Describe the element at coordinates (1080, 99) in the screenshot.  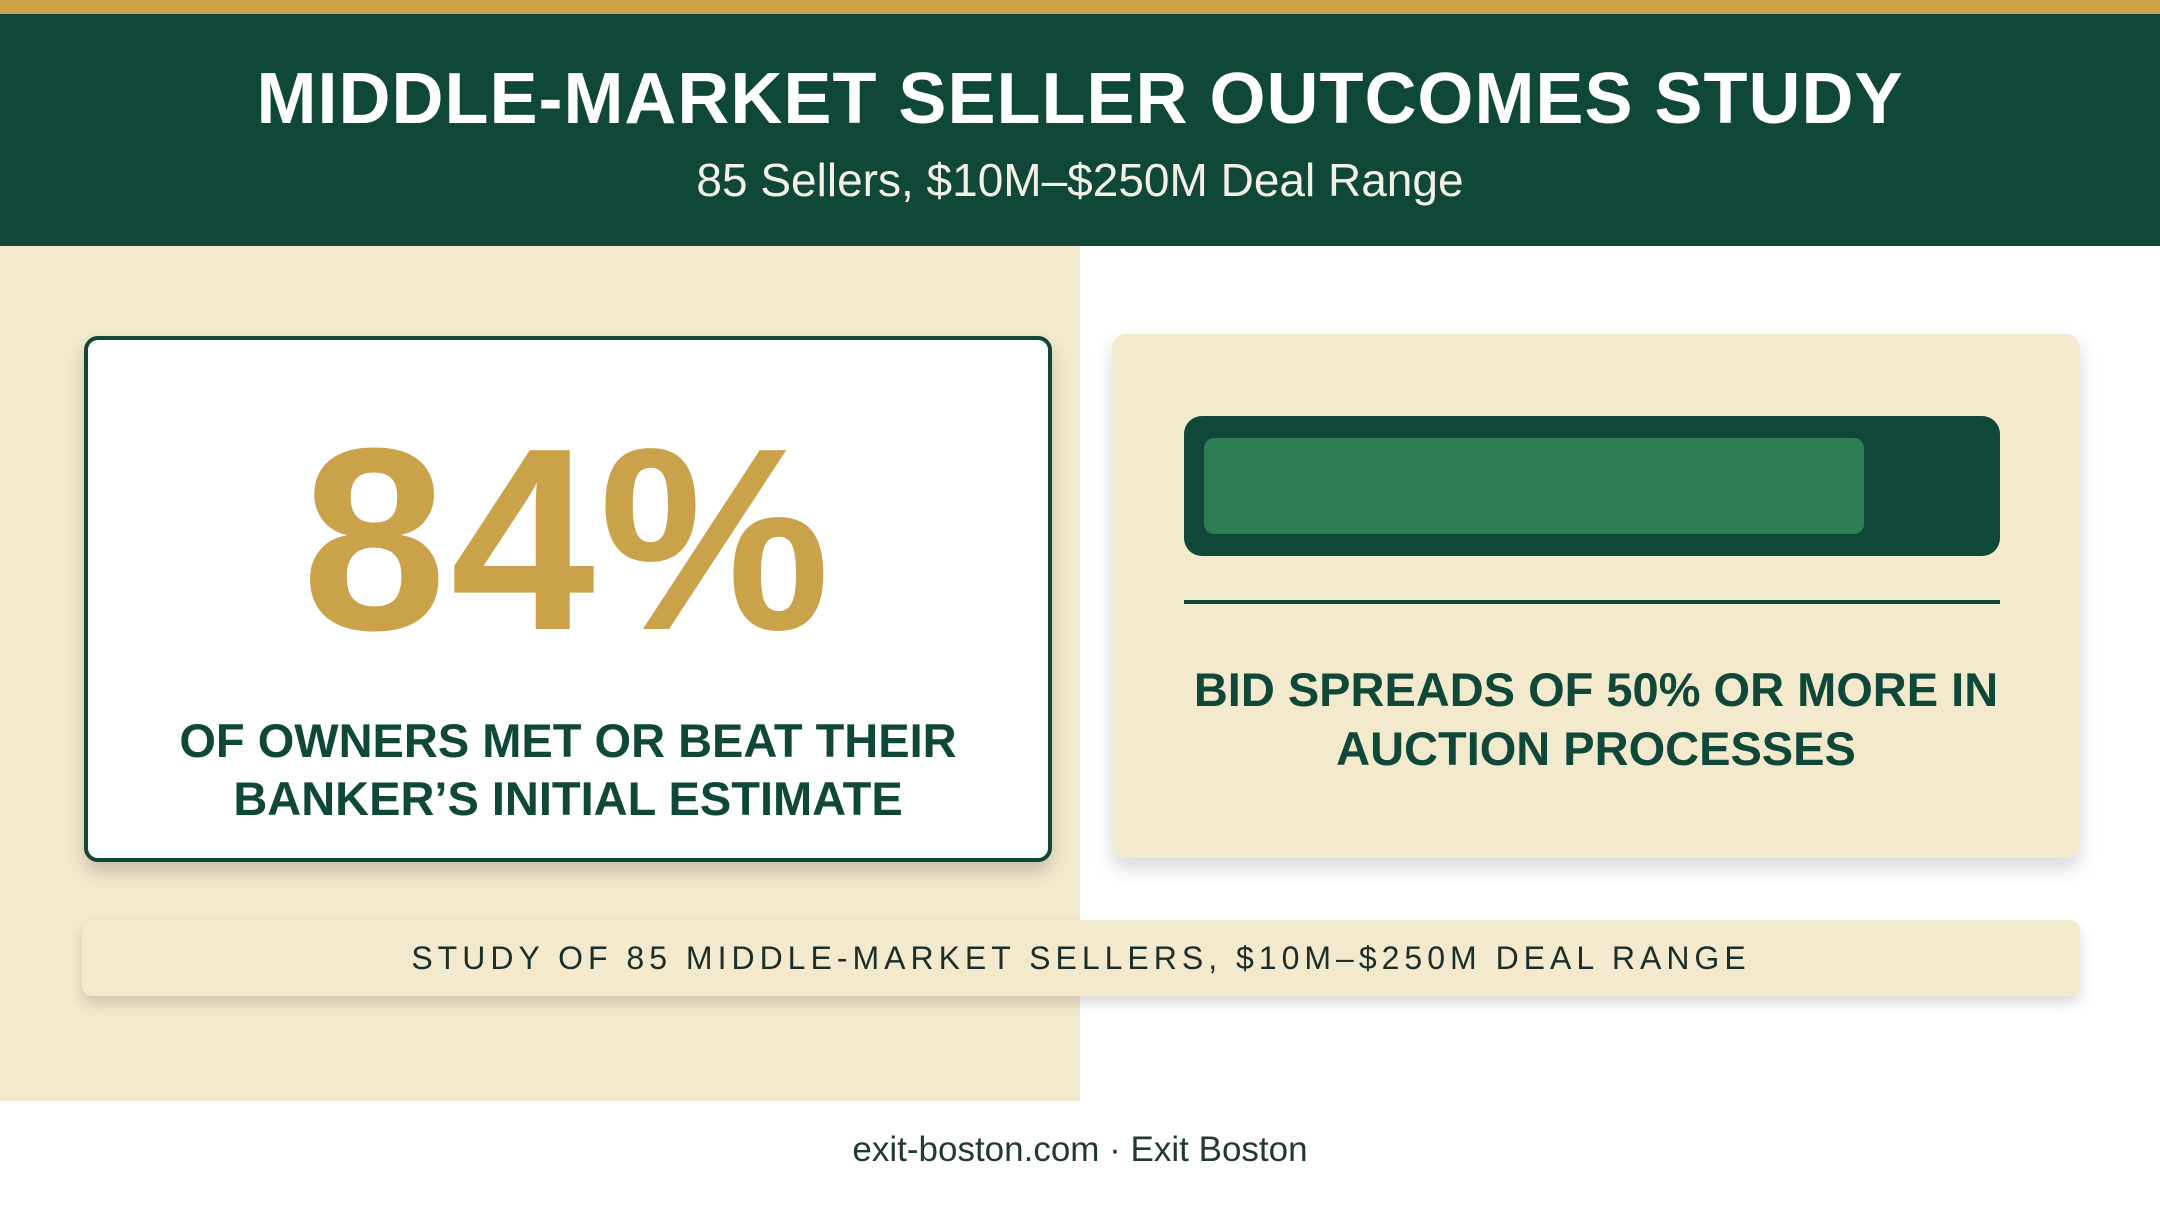
I see `page-title: MIDDLE-MARKET SELLER OUTCOMES STUDY` at that location.